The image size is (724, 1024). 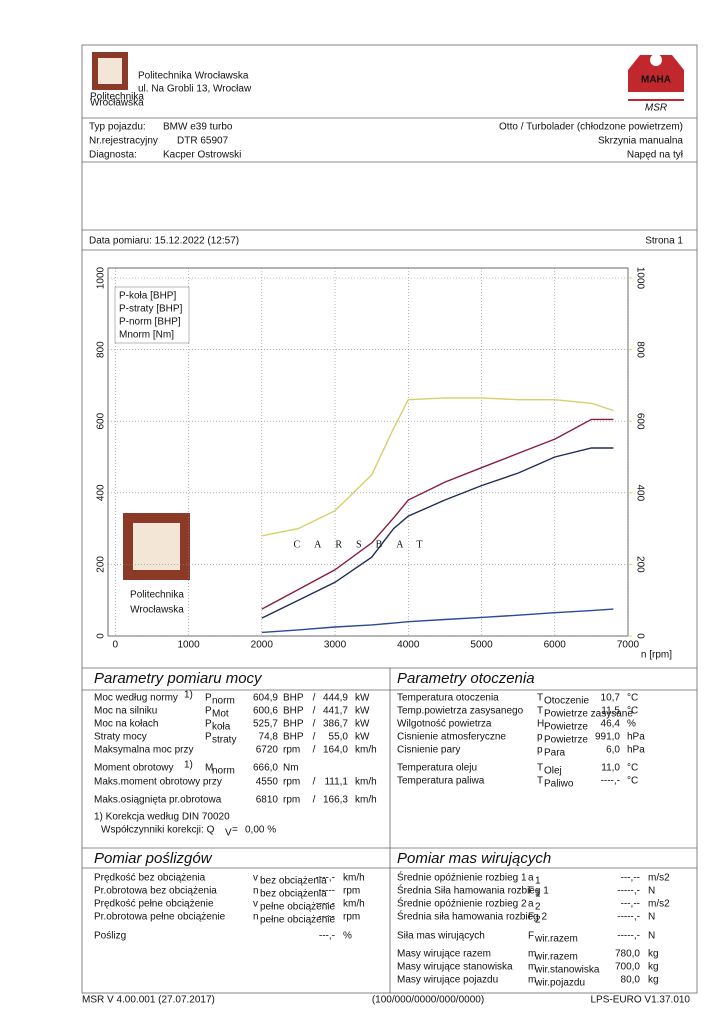 I want to click on cell-sub: bez obciążenia, so click(x=293, y=894).